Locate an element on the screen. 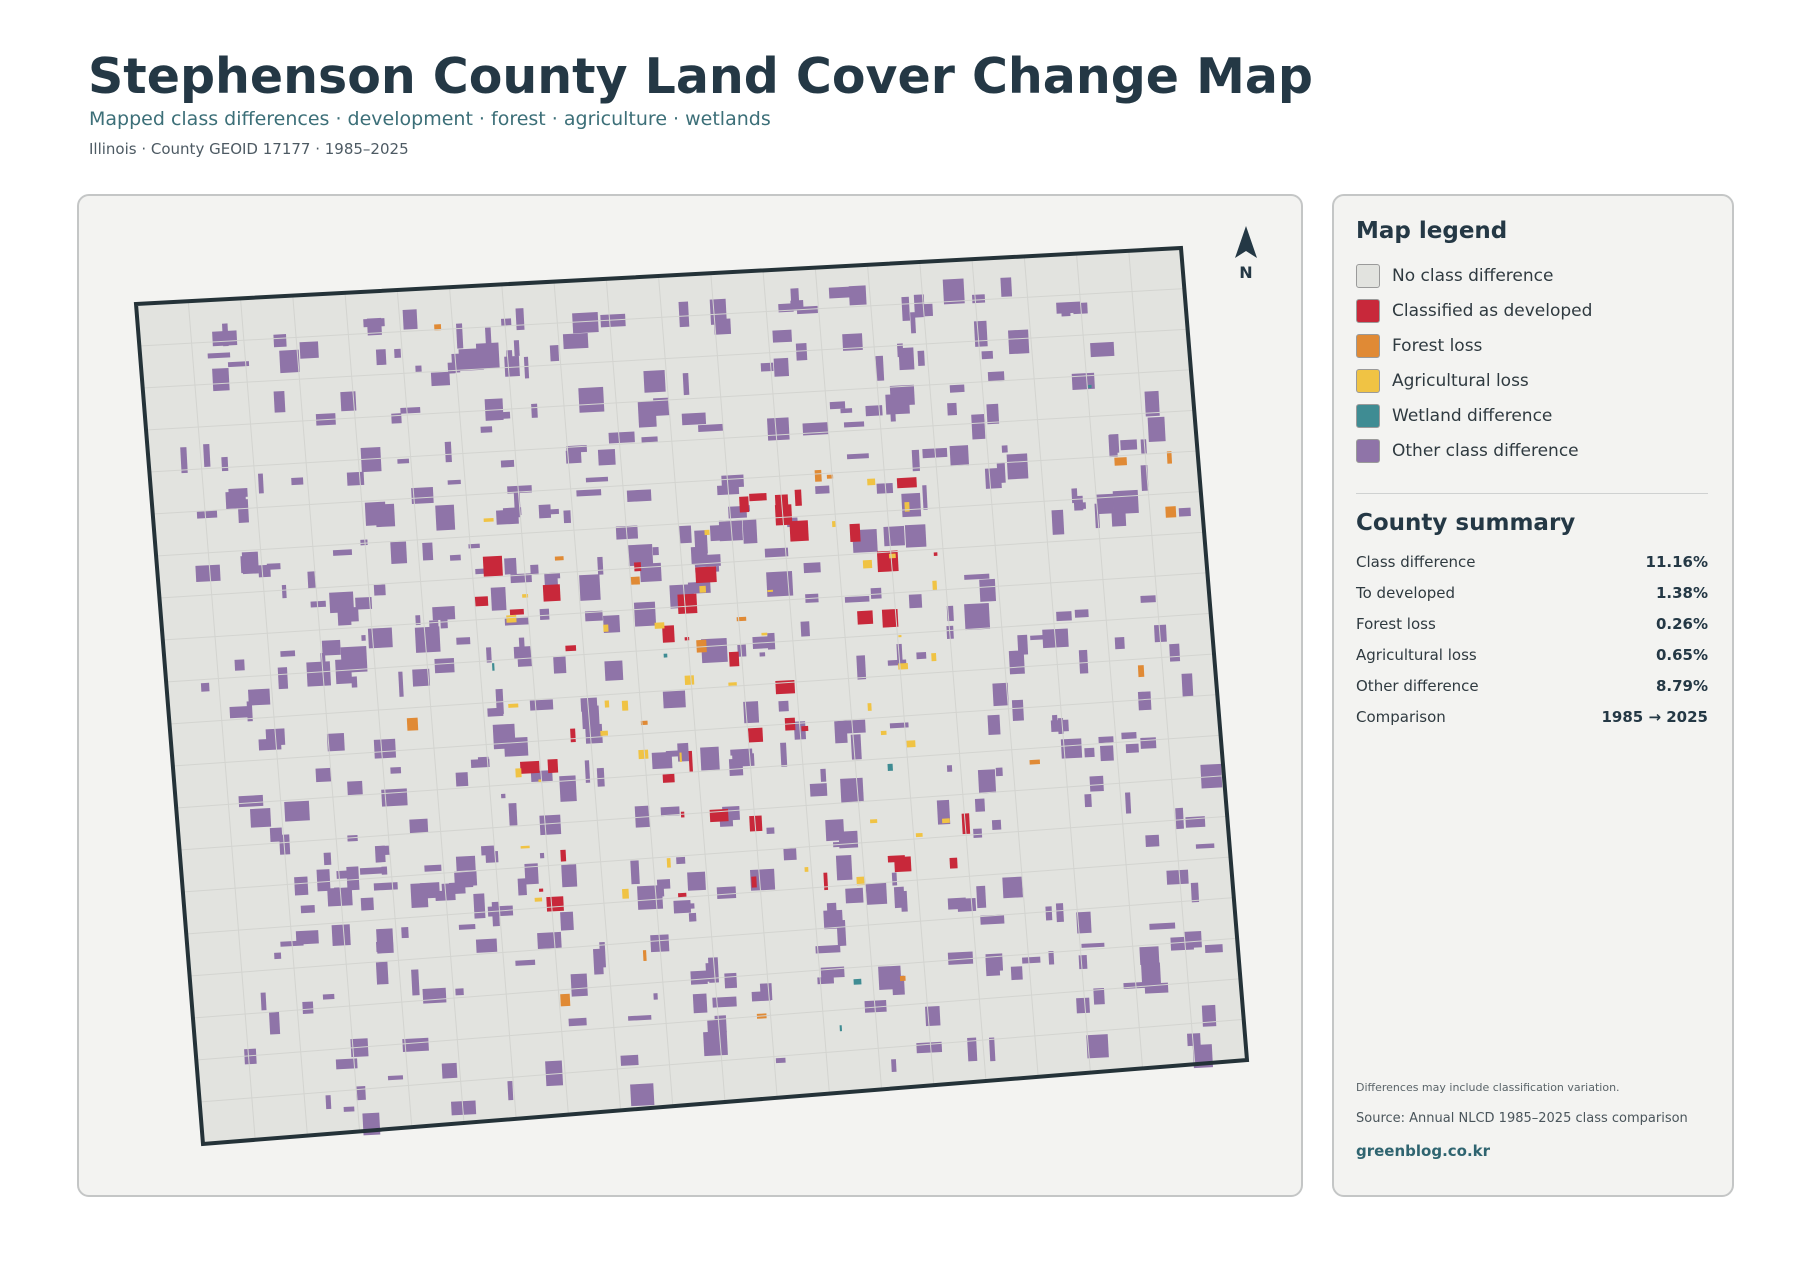 The width and height of the screenshot is (1800, 1273). legend-label: Classified as developed is located at coordinates (1492, 311).